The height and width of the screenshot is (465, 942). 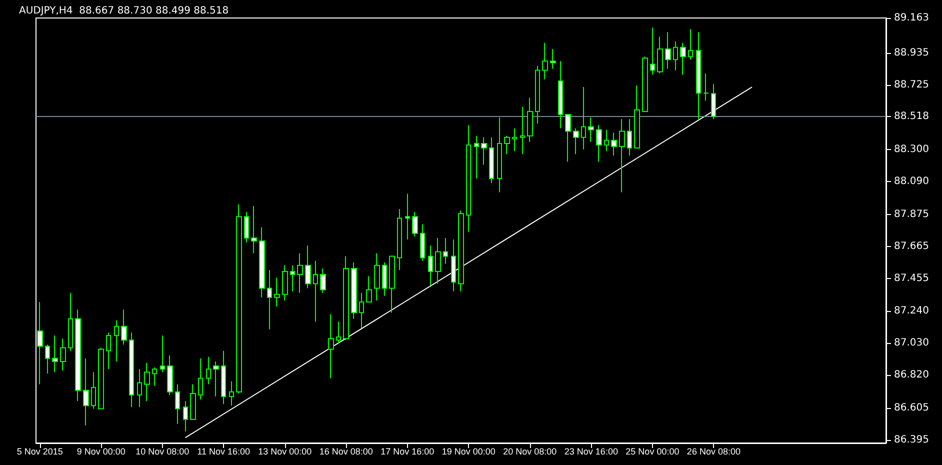 I want to click on y-tick-label: 87.665, so click(x=911, y=246).